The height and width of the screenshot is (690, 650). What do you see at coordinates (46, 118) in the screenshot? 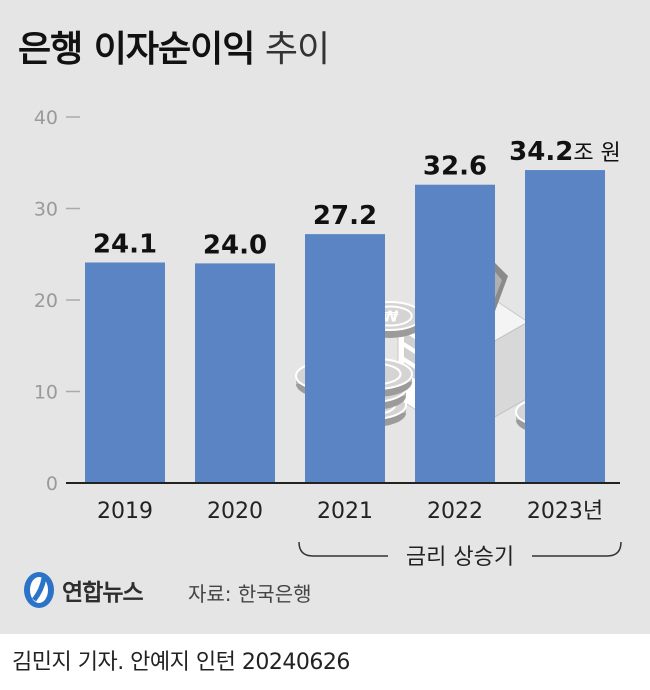
I see `y-tick-label: 40` at bounding box center [46, 118].